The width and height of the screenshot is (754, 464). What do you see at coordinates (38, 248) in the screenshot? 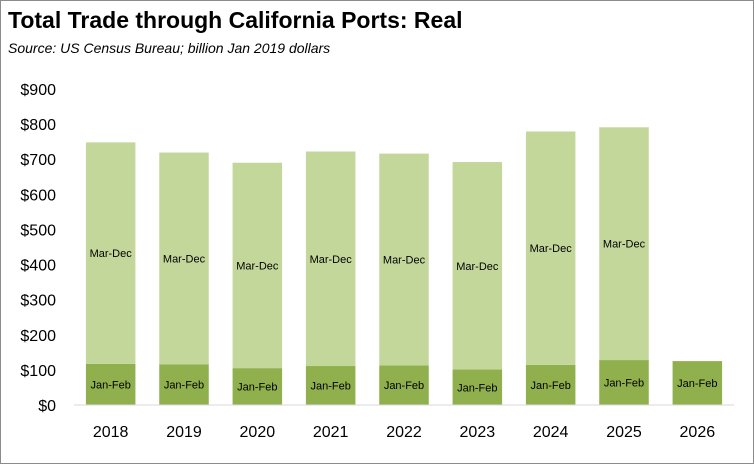
I see `y-axis: $0 $100 $200 $300 $400 $500 $600 $700 $800 $900` at bounding box center [38, 248].